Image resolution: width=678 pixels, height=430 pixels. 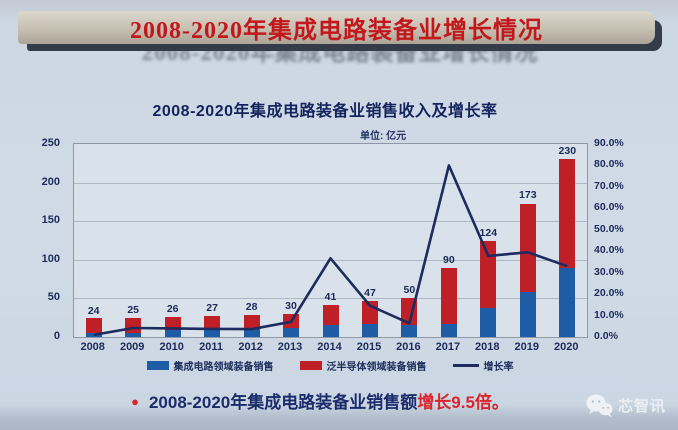 I want to click on x-label-2016: 2016, so click(x=408, y=347).